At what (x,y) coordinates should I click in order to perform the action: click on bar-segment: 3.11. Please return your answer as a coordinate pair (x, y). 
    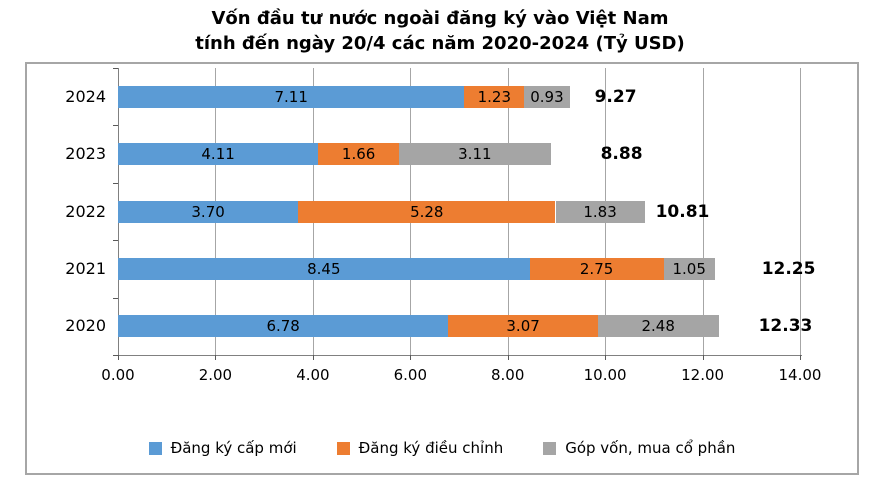
    Looking at the image, I should click on (475, 154).